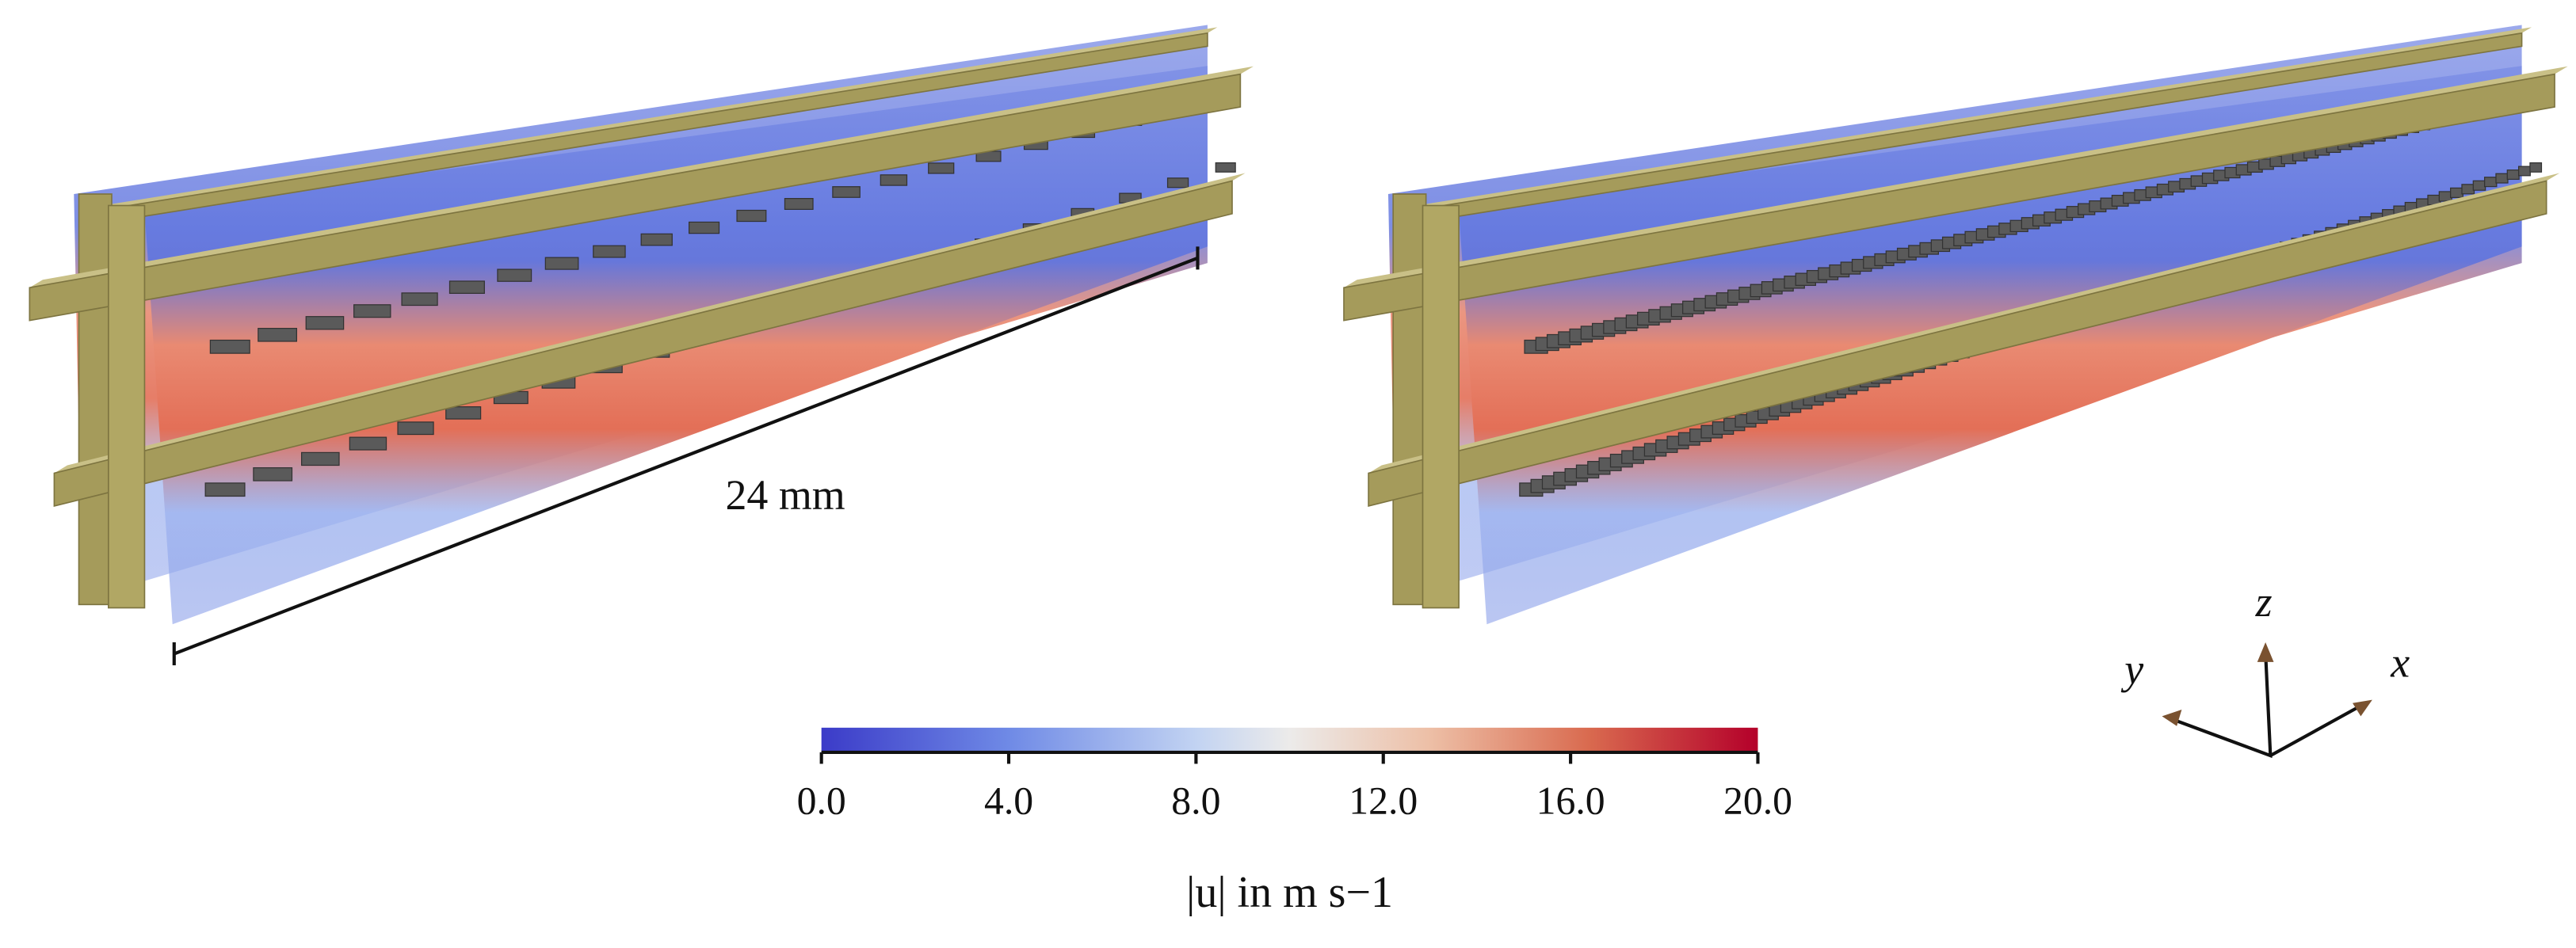 This screenshot has width=2576, height=948. I want to click on colorbar-tick-label: 16.0, so click(1570, 801).